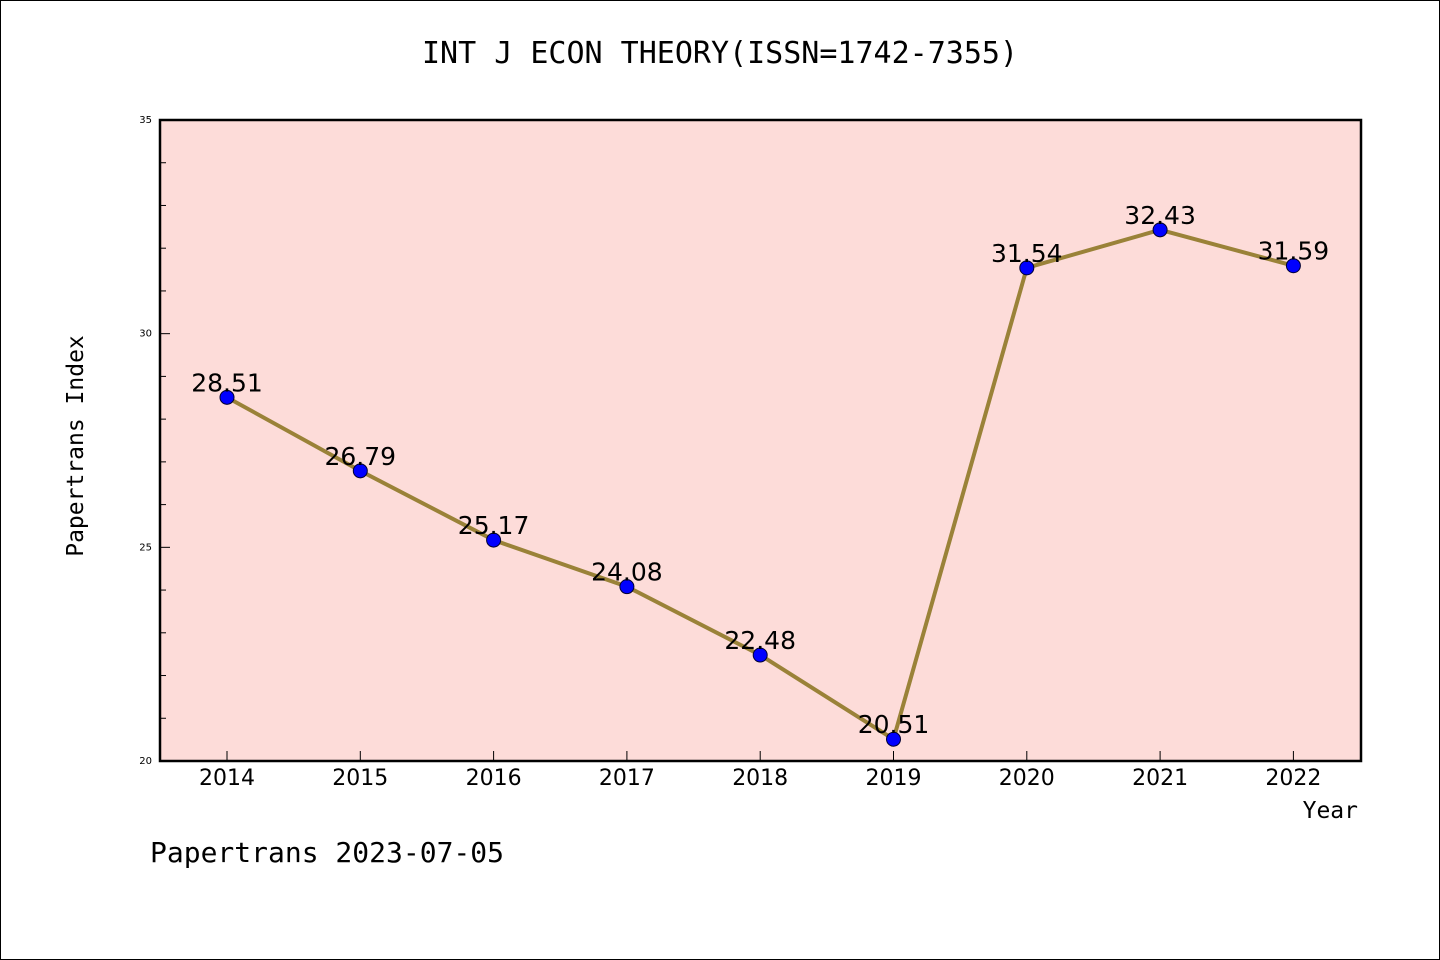  I want to click on data-label: 31.59, so click(1294, 251).